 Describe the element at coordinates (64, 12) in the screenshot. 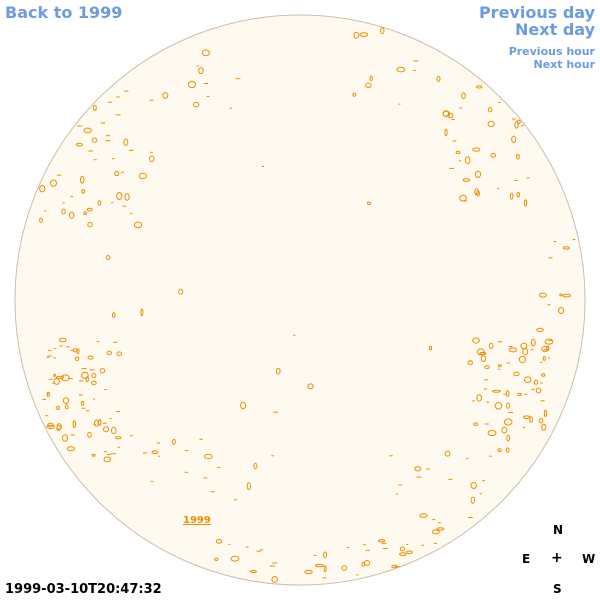

I see `back-to-year-link: Back to 1999` at that location.